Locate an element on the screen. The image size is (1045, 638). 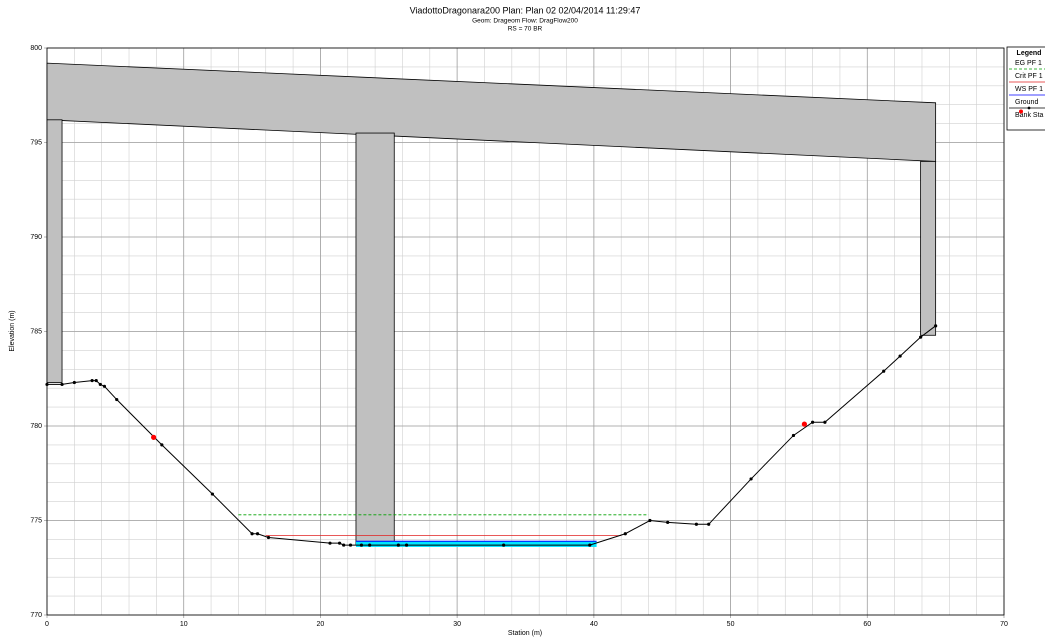
chart-subtitle: RS = 70 BR is located at coordinates (525, 29).